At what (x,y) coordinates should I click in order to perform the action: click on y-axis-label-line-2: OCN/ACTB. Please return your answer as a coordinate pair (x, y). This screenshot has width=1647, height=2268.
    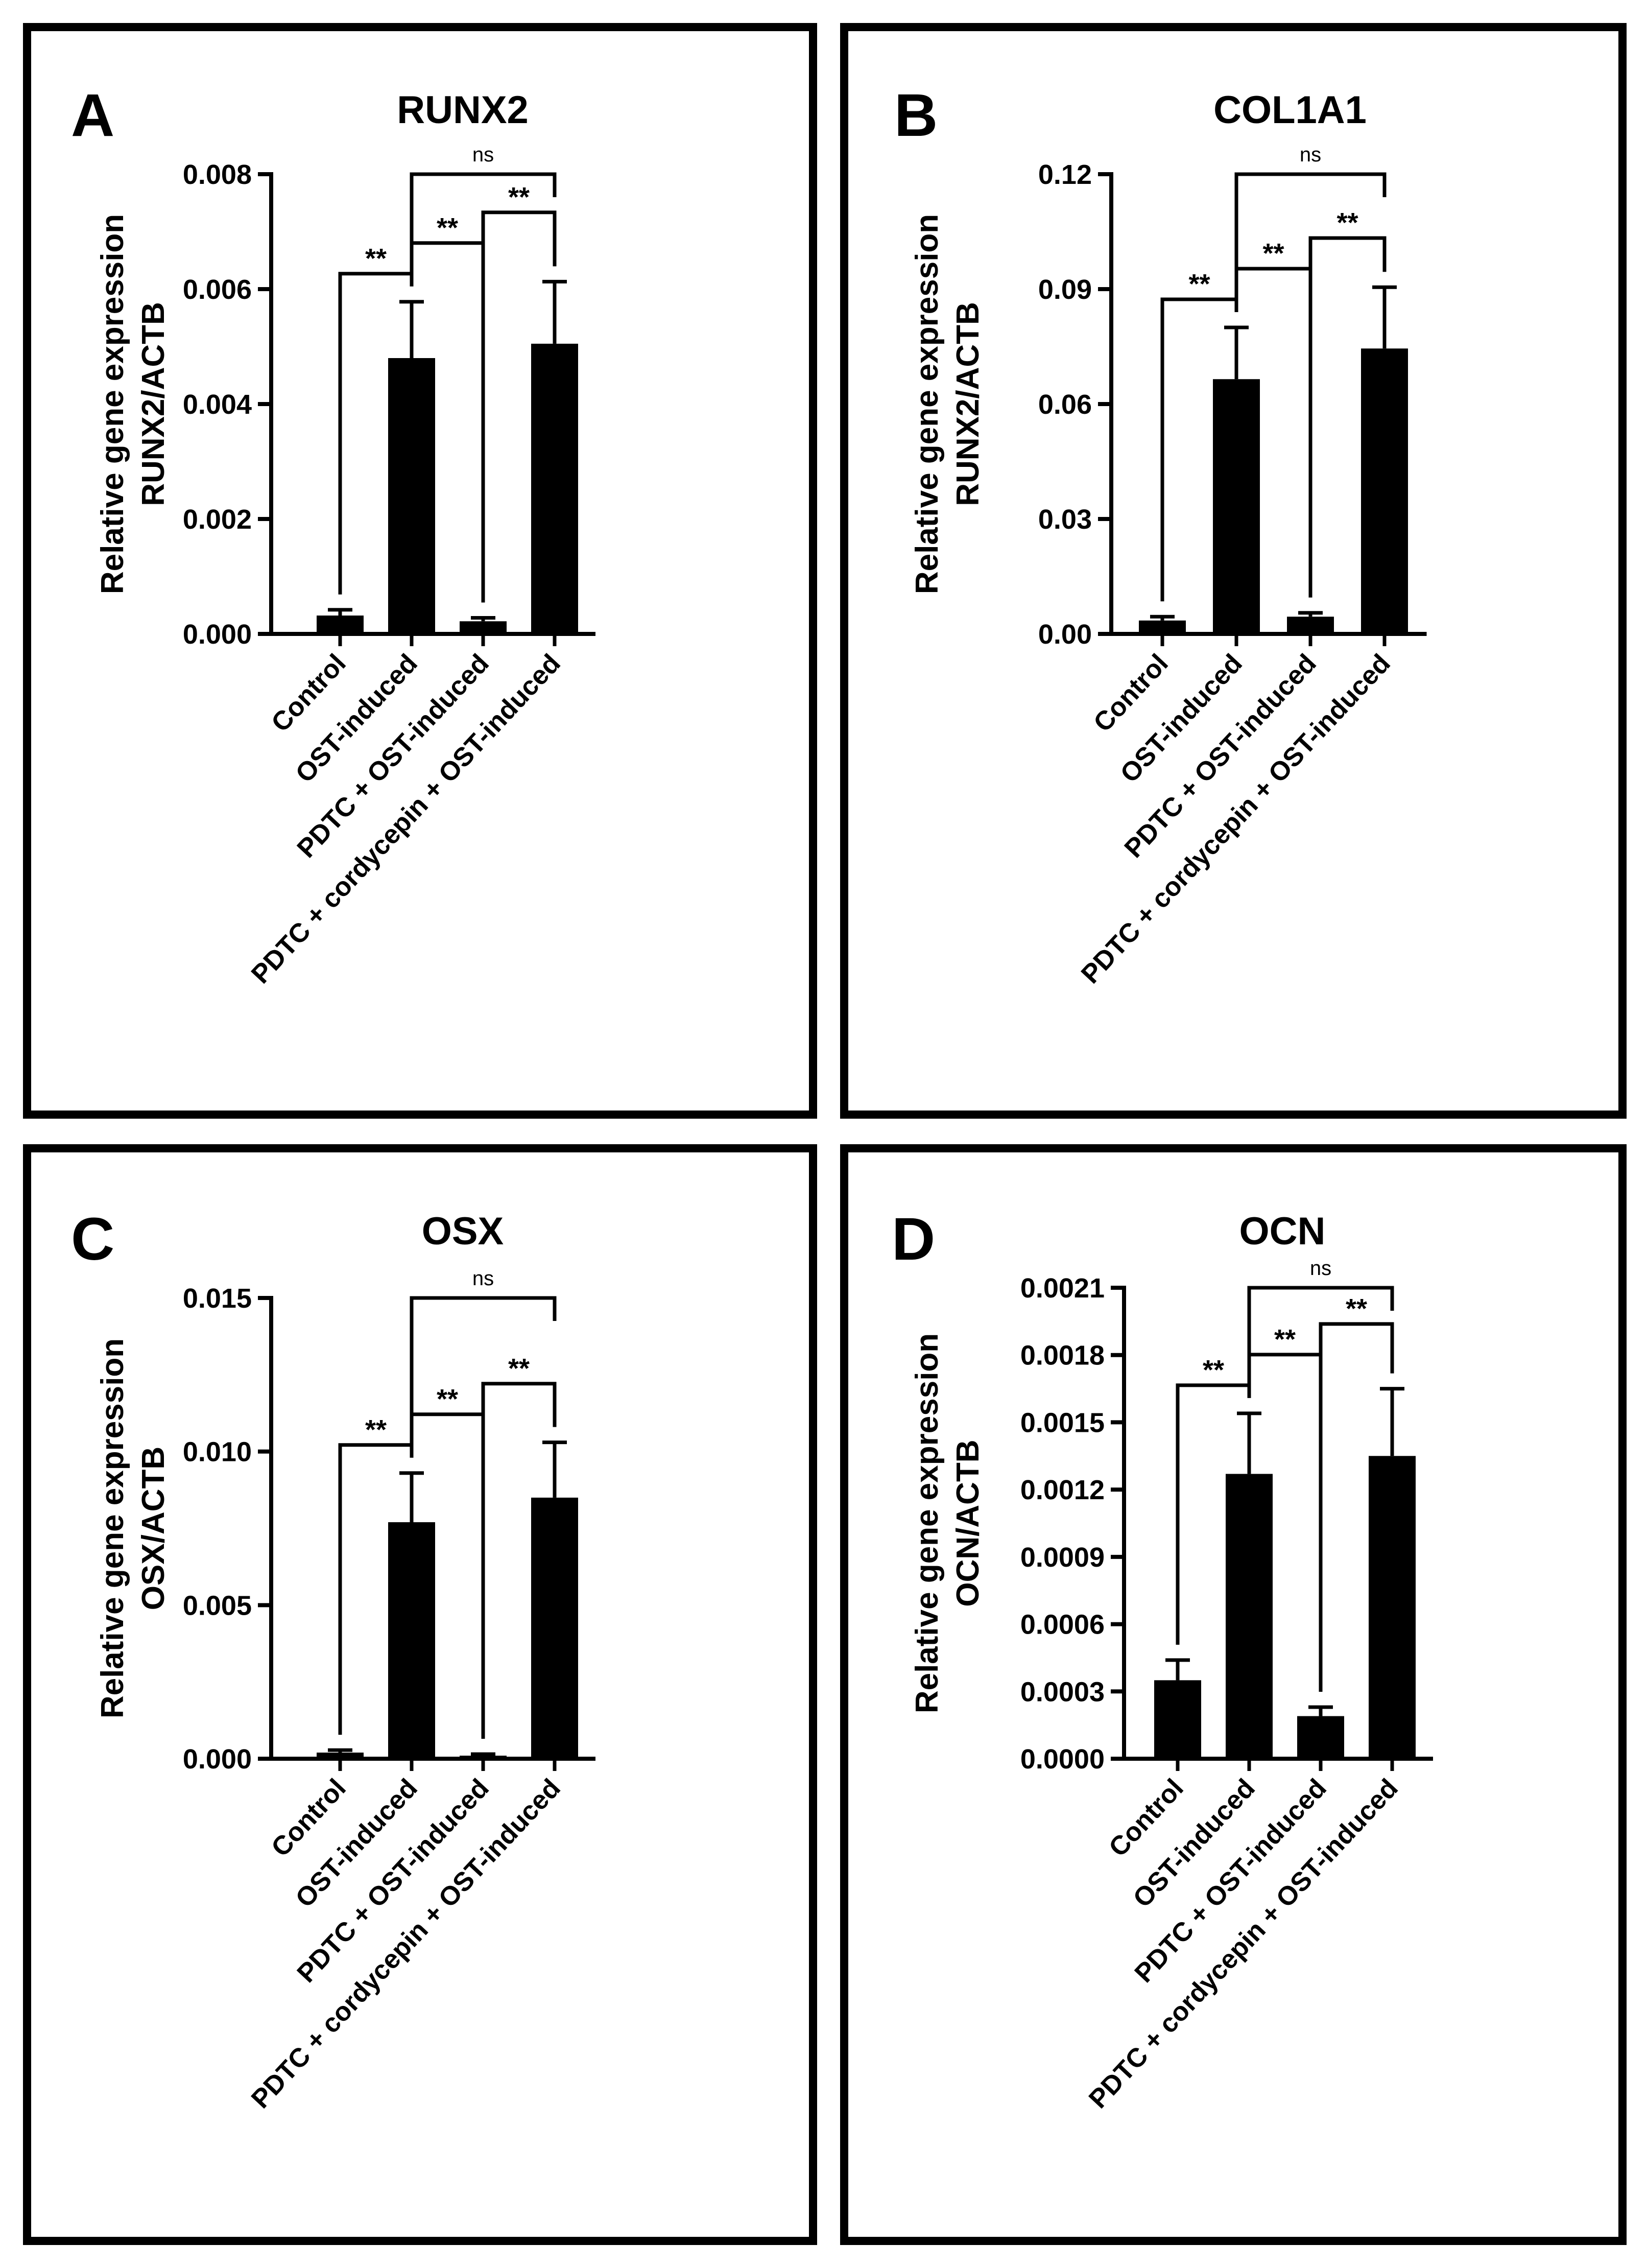
    Looking at the image, I should click on (968, 1522).